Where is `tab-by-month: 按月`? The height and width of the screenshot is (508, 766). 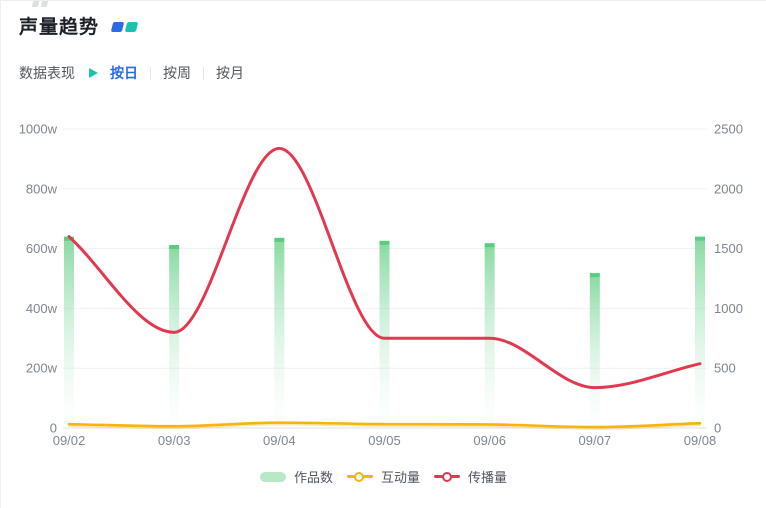
tab-by-month: 按月 is located at coordinates (230, 73).